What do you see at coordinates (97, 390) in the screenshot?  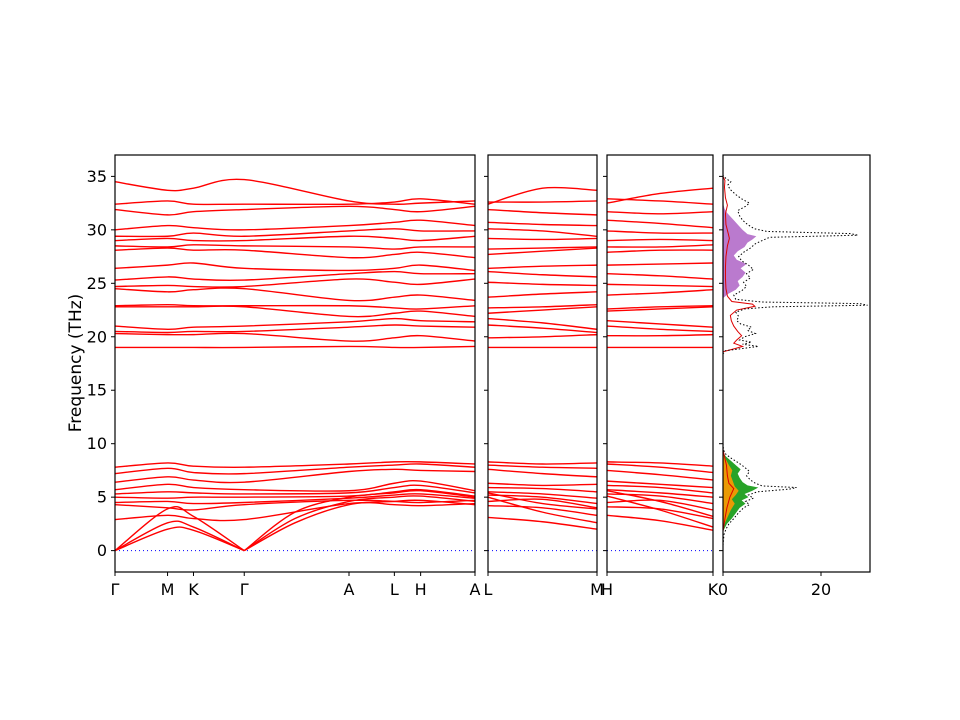 I see `ytick-label: 15` at bounding box center [97, 390].